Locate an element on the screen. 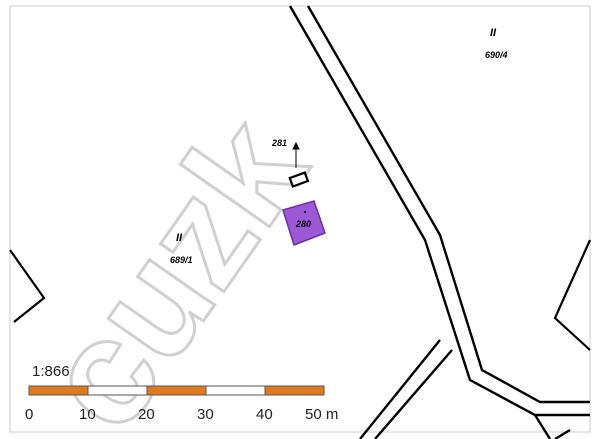 The width and height of the screenshot is (598, 439). parcel-symbol-689-1: II is located at coordinates (179, 238).